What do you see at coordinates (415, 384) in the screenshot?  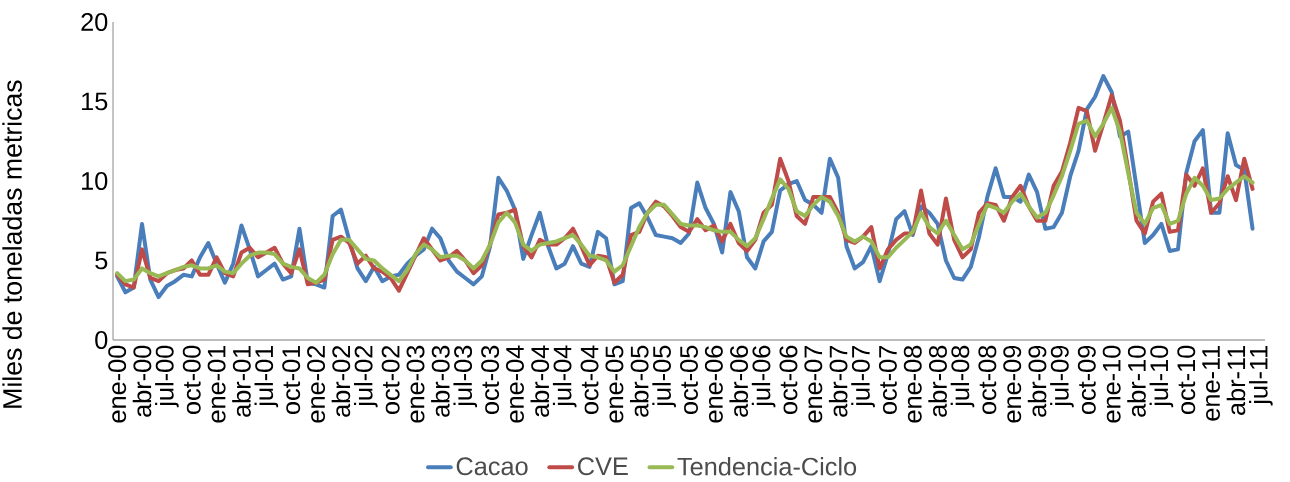 I see `x-tick-label: ene-03` at bounding box center [415, 384].